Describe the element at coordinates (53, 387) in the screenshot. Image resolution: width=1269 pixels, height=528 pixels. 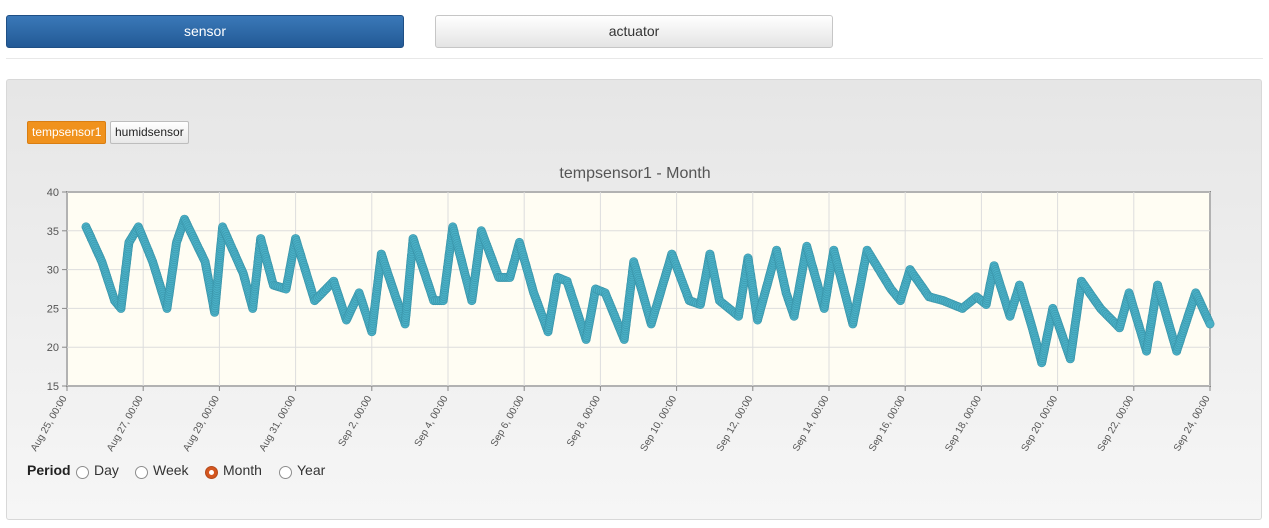
I see `y-tick-label: 15` at that location.